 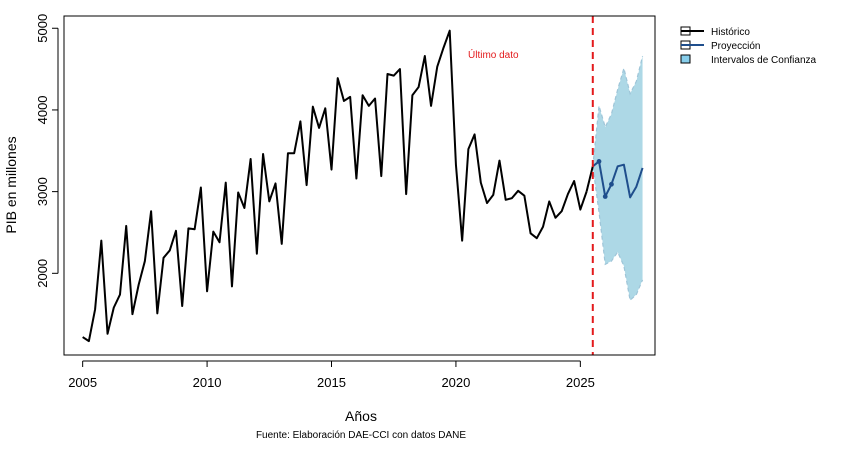 What do you see at coordinates (735, 46) in the screenshot?
I see `legend-label-proyeccion: Proyección` at bounding box center [735, 46].